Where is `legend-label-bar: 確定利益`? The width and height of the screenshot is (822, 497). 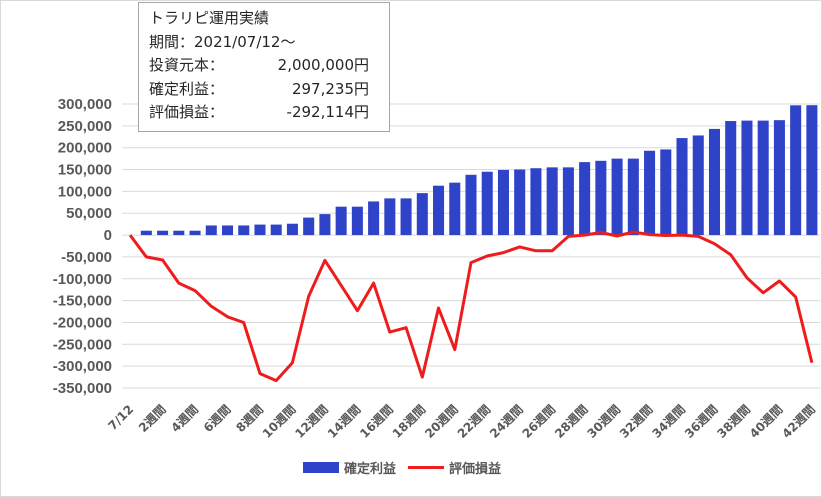
legend-label-bar: 確定利益 is located at coordinates (370, 469).